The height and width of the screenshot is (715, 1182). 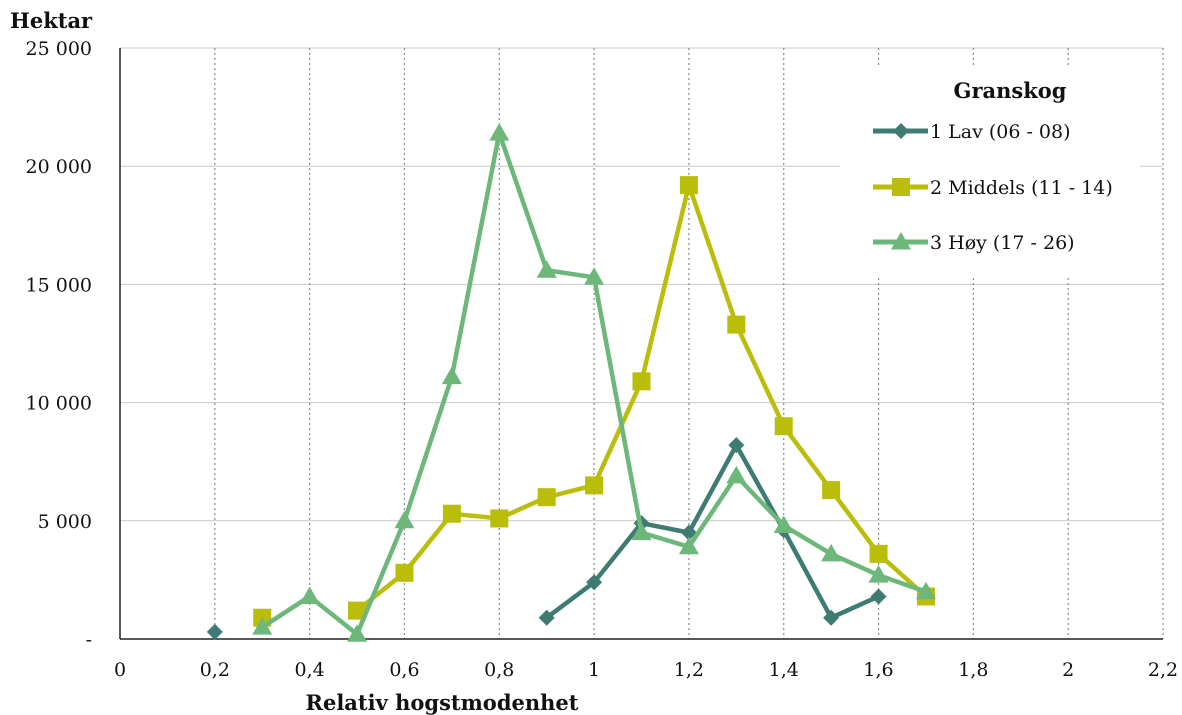 What do you see at coordinates (59, 49) in the screenshot?
I see `y-tick-label: 25 000` at bounding box center [59, 49].